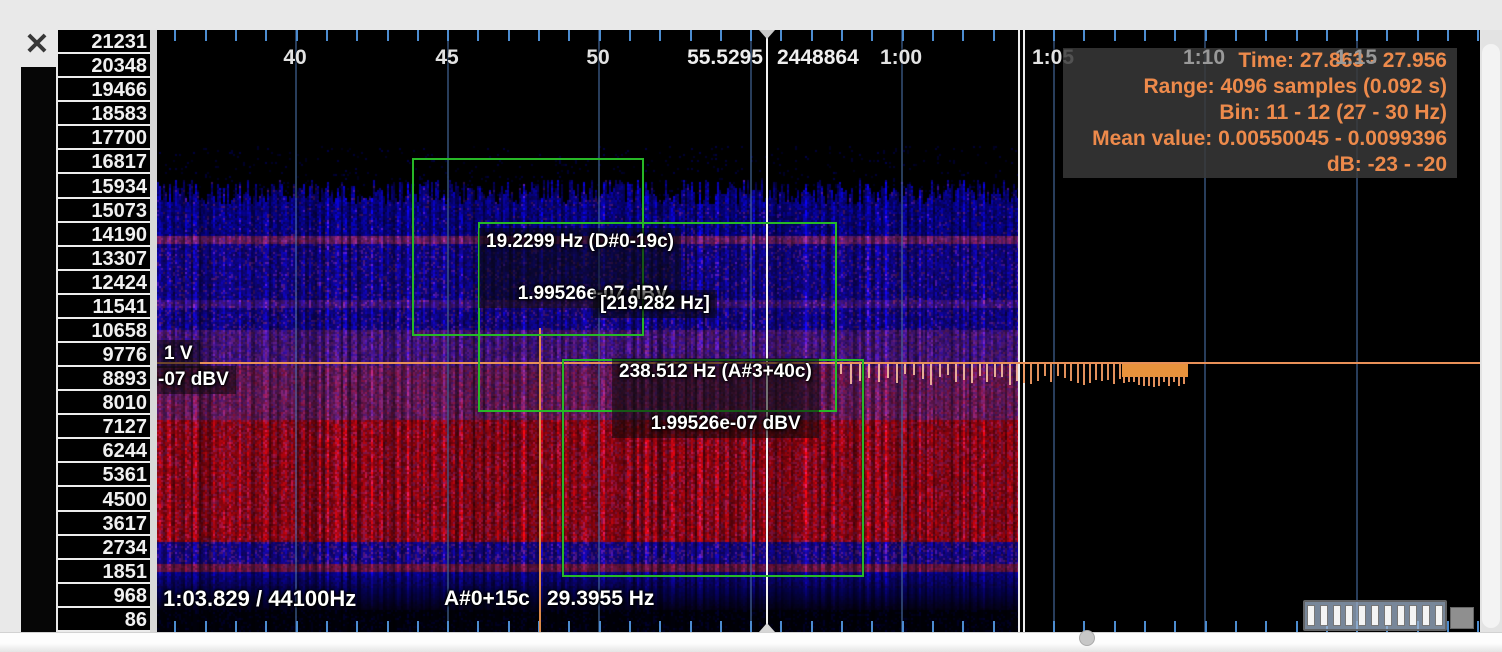 The height and width of the screenshot is (652, 1502). What do you see at coordinates (767, 34) in the screenshot?
I see `playhead-marker-top-icon` at bounding box center [767, 34].